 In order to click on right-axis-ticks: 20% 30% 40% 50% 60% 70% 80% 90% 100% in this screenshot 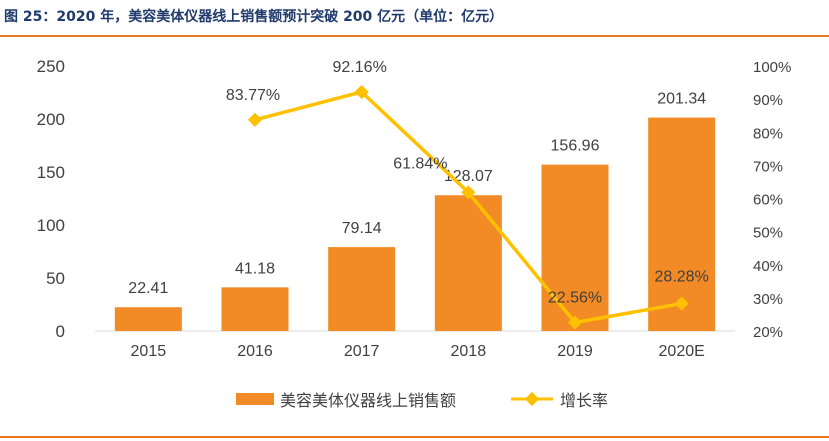, I will do `click(772, 200)`.